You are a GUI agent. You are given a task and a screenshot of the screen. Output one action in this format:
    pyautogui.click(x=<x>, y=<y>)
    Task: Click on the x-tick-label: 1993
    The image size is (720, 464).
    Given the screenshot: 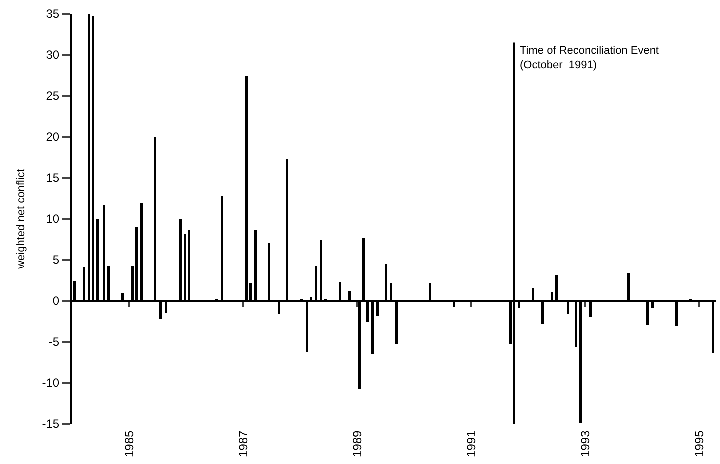 What is the action you would take?
    pyautogui.click(x=585, y=444)
    